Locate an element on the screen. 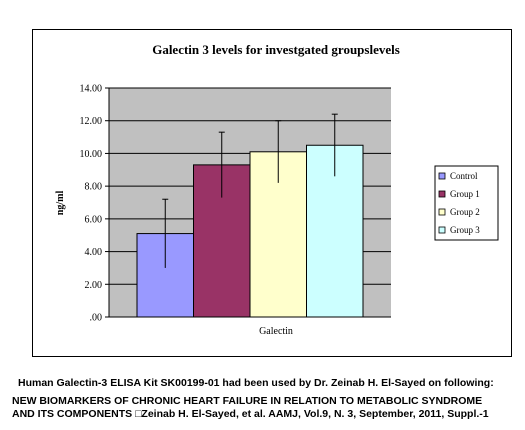  y-axis-label: ng/ml is located at coordinates (60, 203).